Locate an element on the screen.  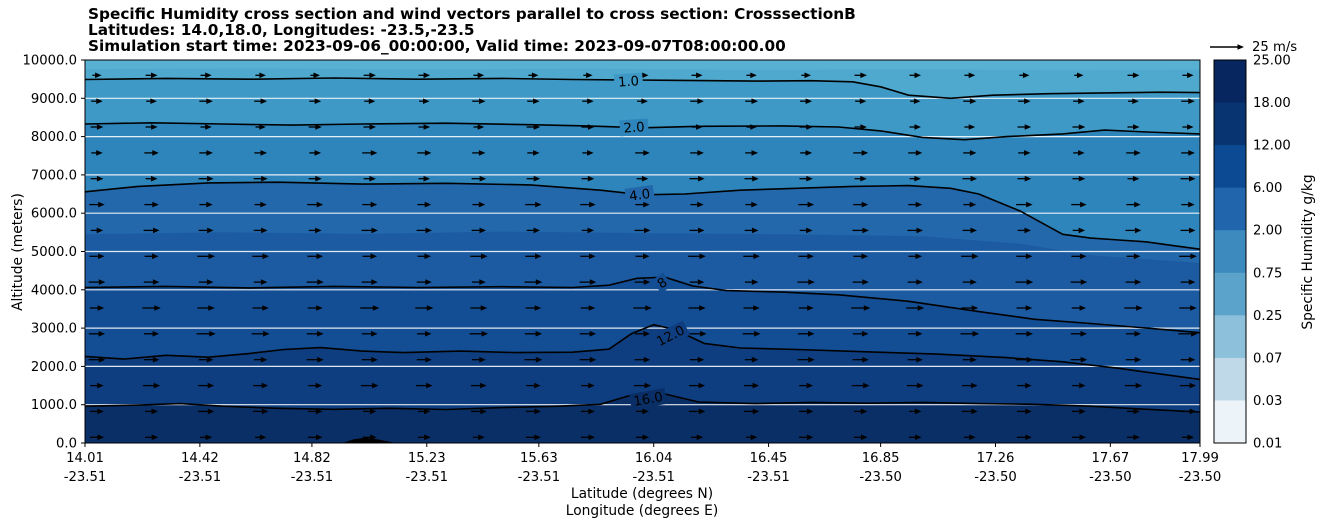
x-tick-label-latitude: 14.42 is located at coordinates (200, 458).